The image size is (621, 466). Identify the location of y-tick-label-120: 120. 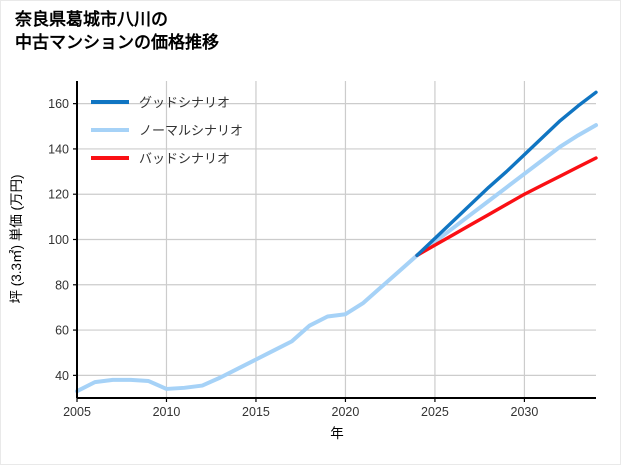
(58, 195).